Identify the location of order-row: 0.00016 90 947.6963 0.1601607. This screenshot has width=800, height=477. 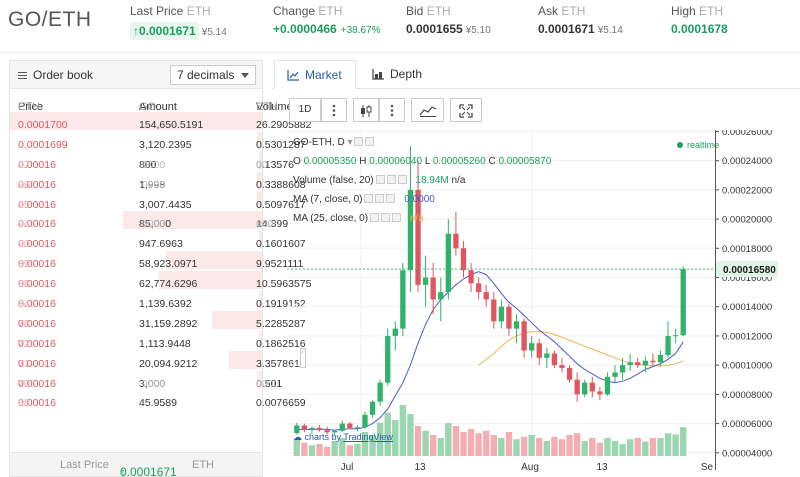
(158, 240).